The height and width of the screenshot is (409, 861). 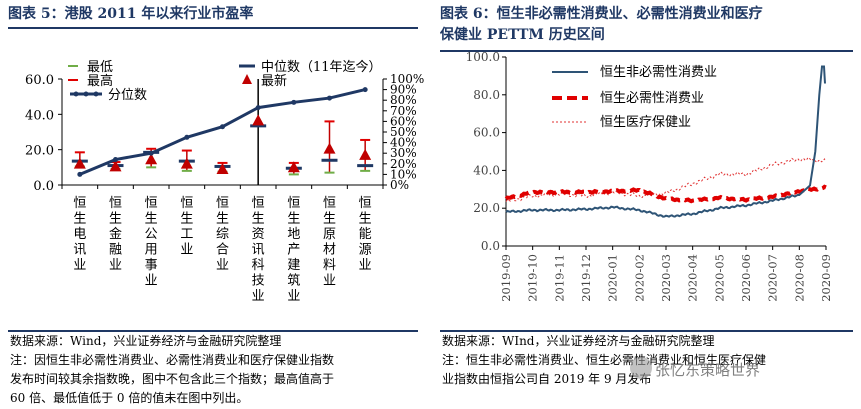 I want to click on left-note-line: 60 倍、最低值低于 0 倍的值未在图中列出。, so click(x=129, y=398).